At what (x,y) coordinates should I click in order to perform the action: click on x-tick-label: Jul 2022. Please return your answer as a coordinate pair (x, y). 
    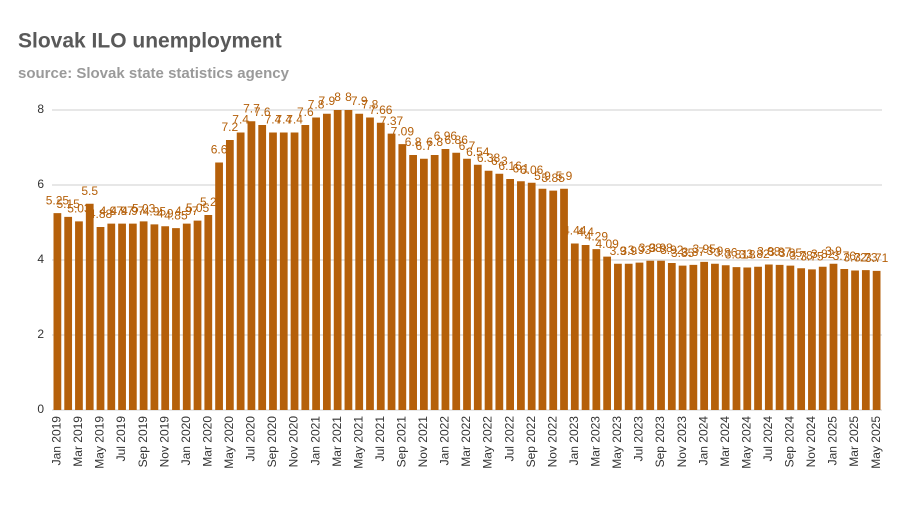
    Looking at the image, I should click on (509, 439).